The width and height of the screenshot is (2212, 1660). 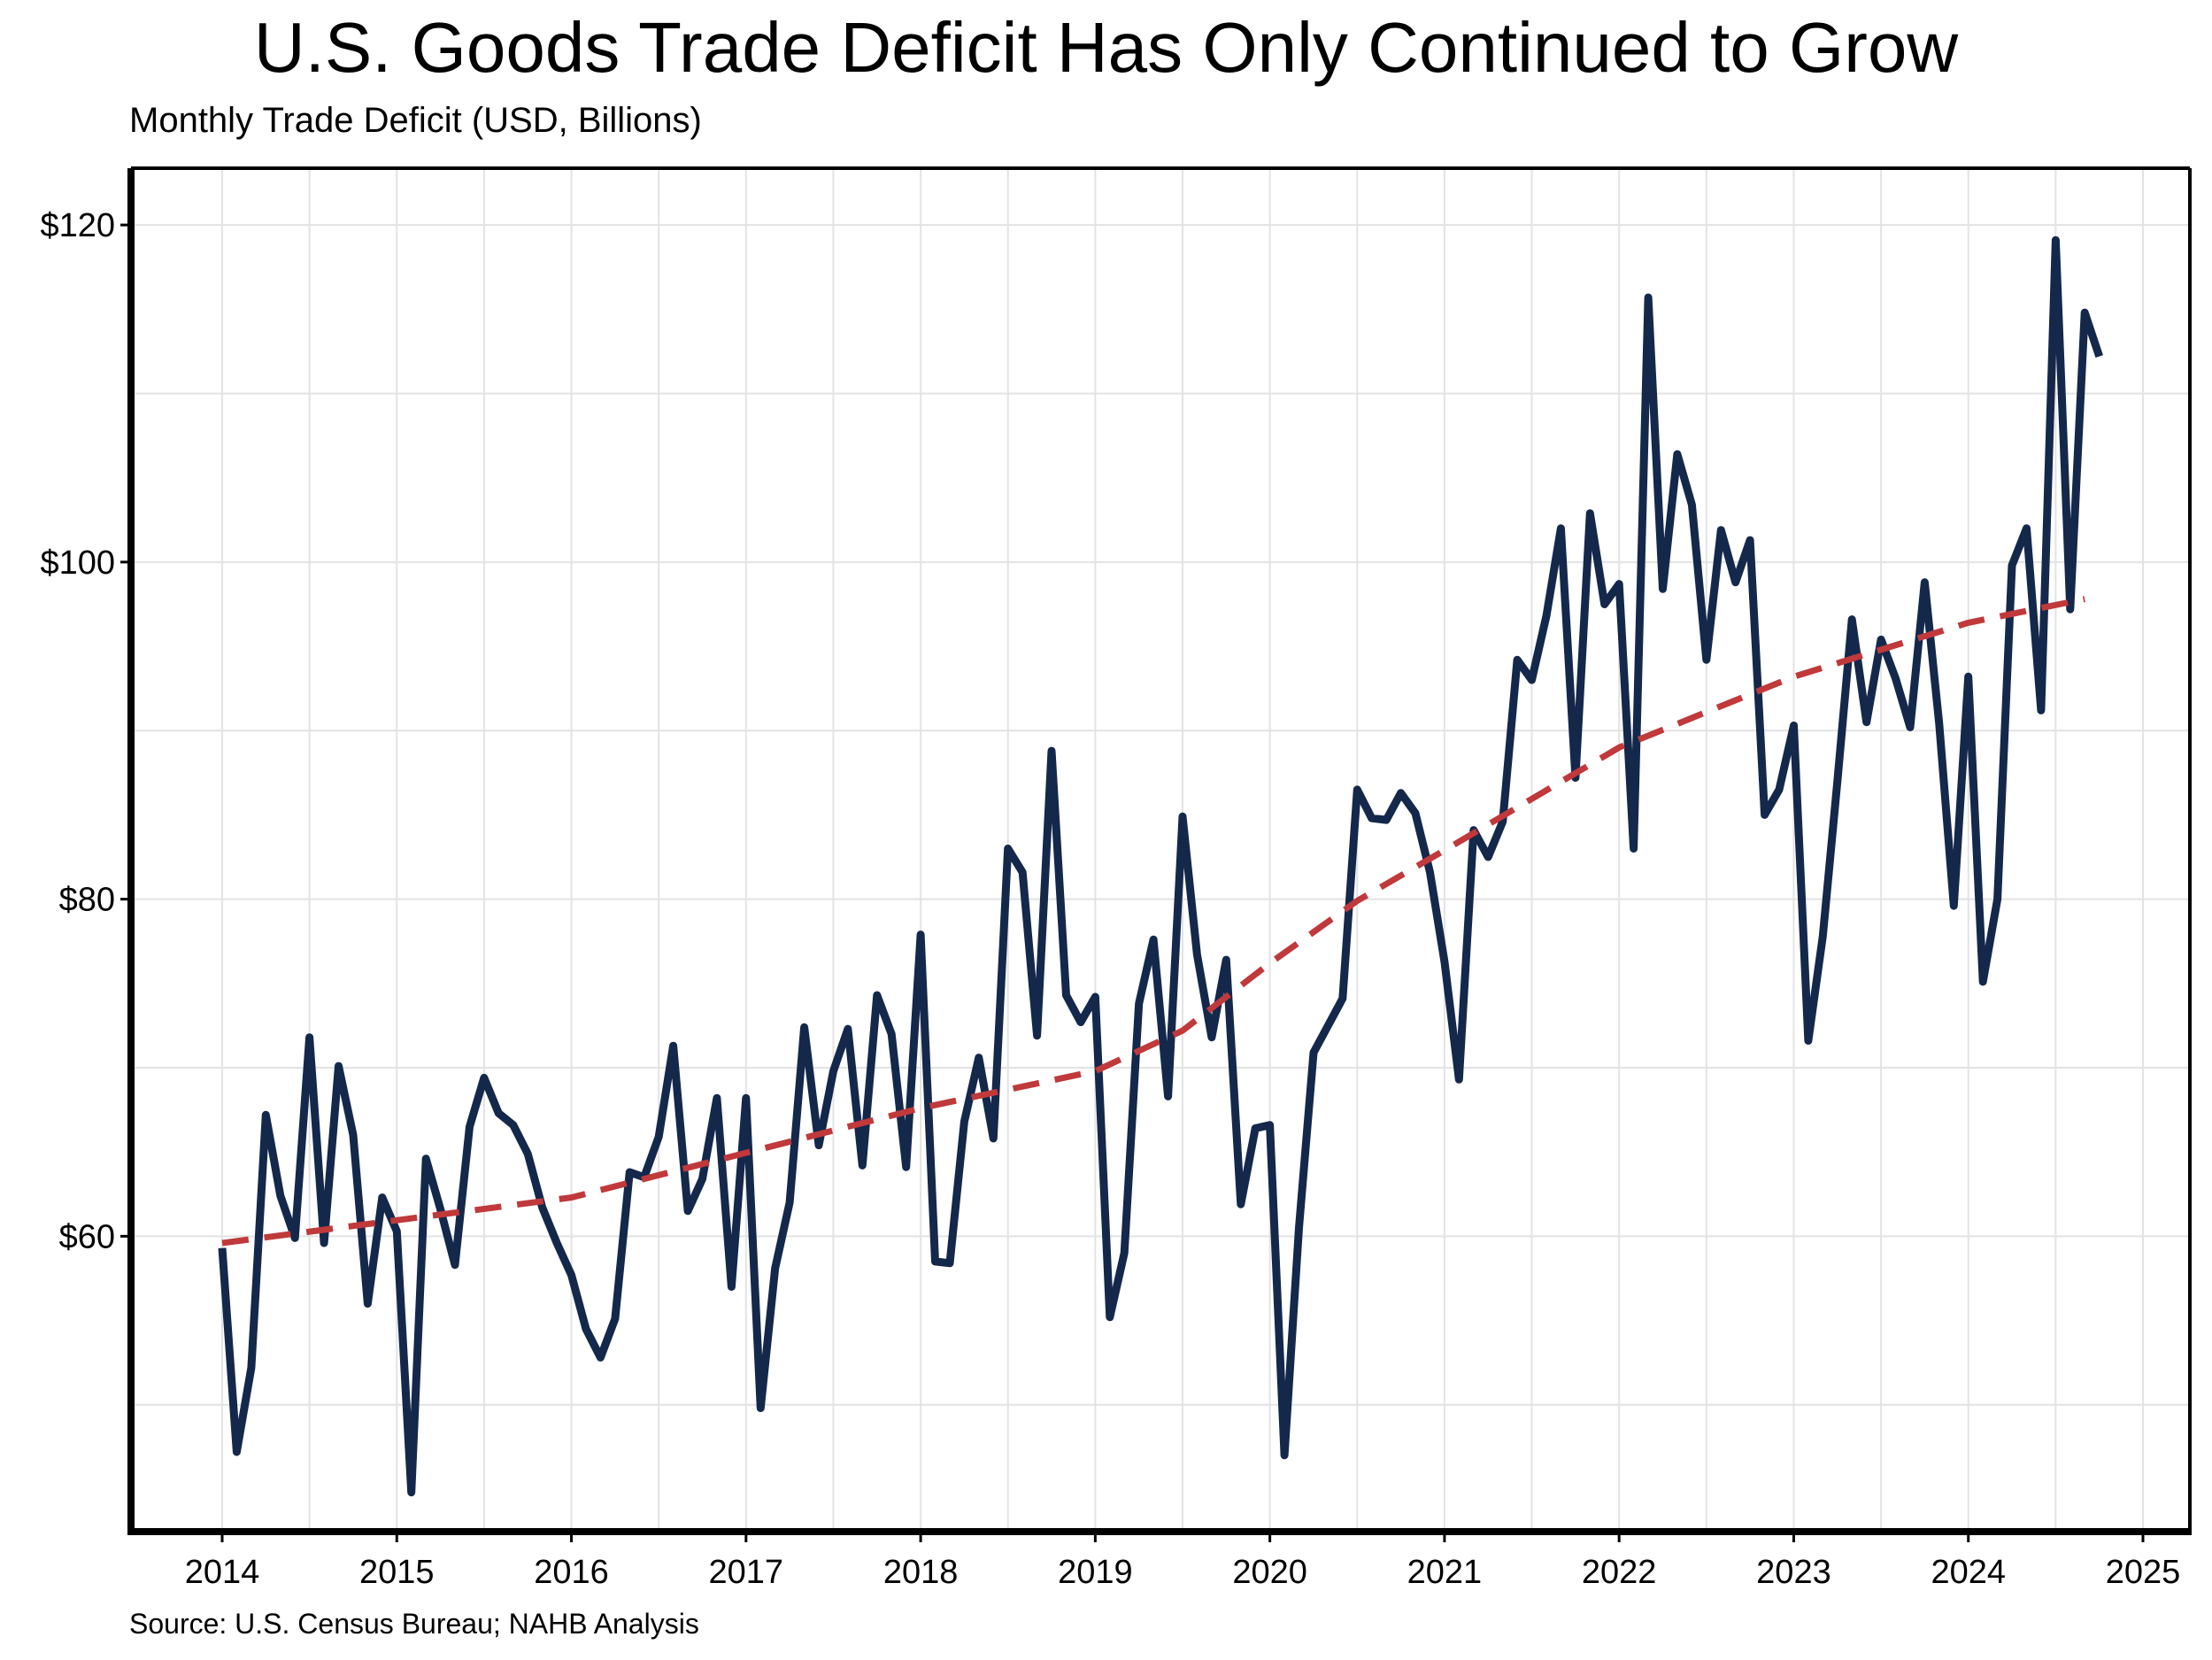 I want to click on x-tick-label: 2016, so click(x=571, y=1572).